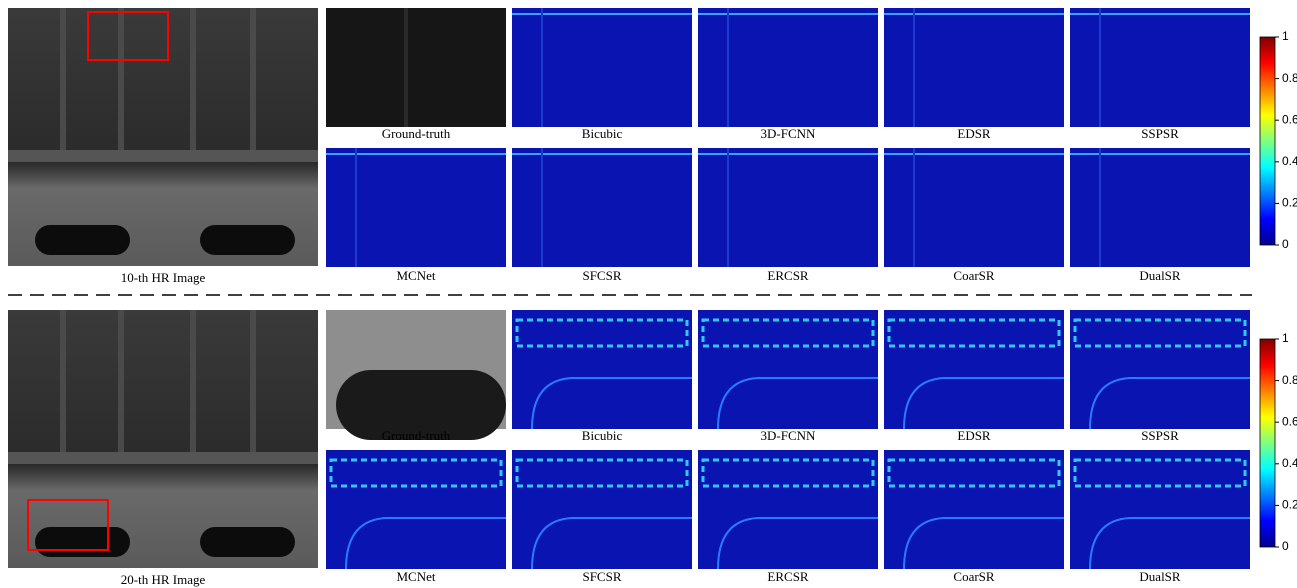 The width and height of the screenshot is (1297, 588). I want to click on divider, so click(406, 67).